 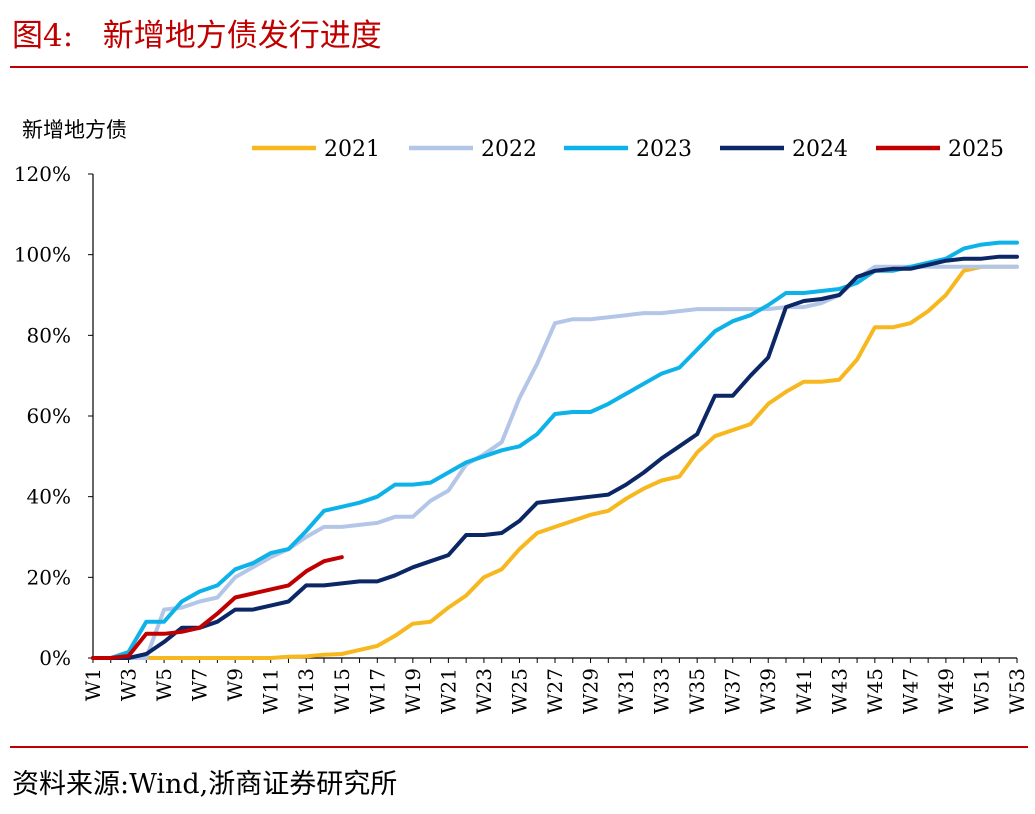 I want to click on x-tick-label: W1, so click(x=93, y=684).